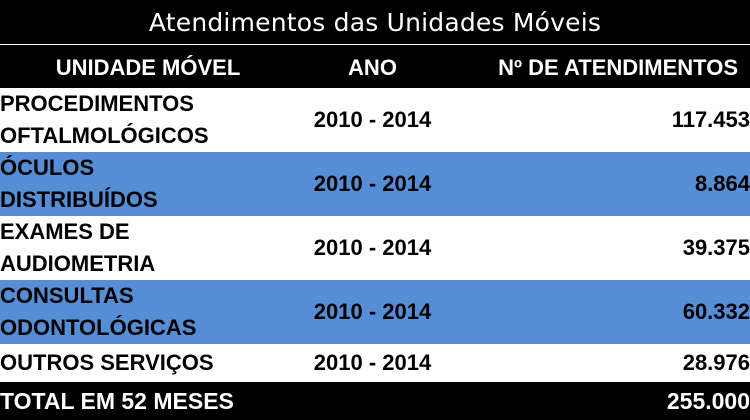 This screenshot has width=750, height=420. Describe the element at coordinates (145, 312) in the screenshot. I see `row-unit-name: CONSULTAS ODONTOLÓGICAS` at that location.